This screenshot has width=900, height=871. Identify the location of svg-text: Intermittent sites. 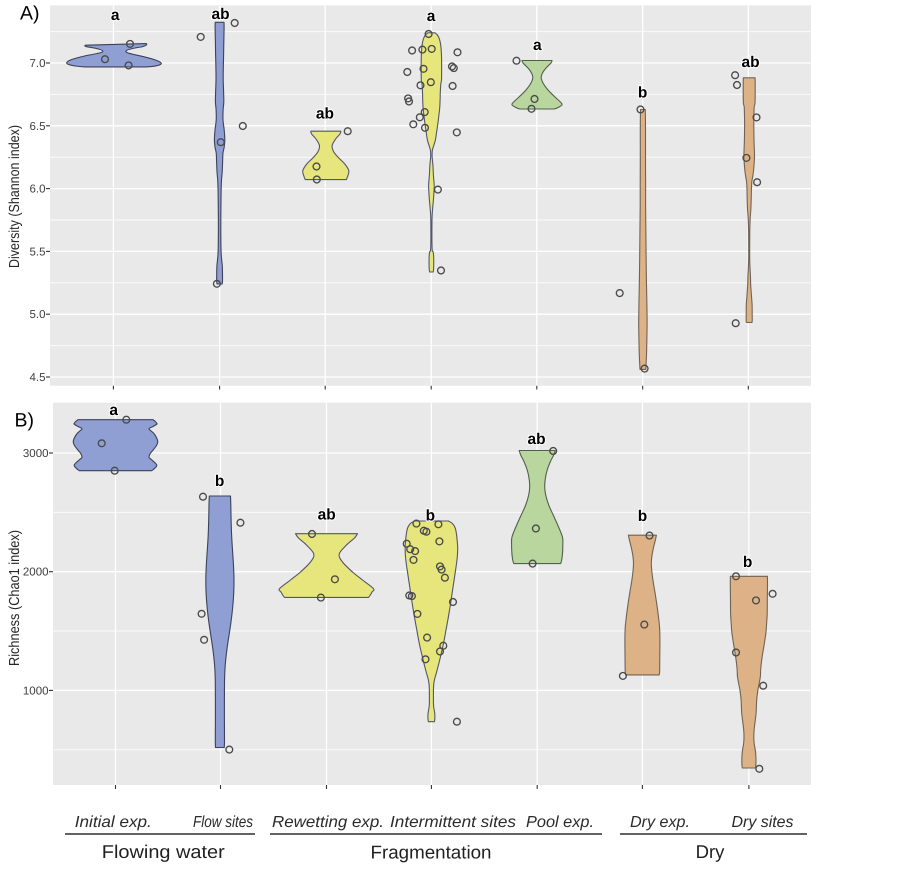
(453, 822).